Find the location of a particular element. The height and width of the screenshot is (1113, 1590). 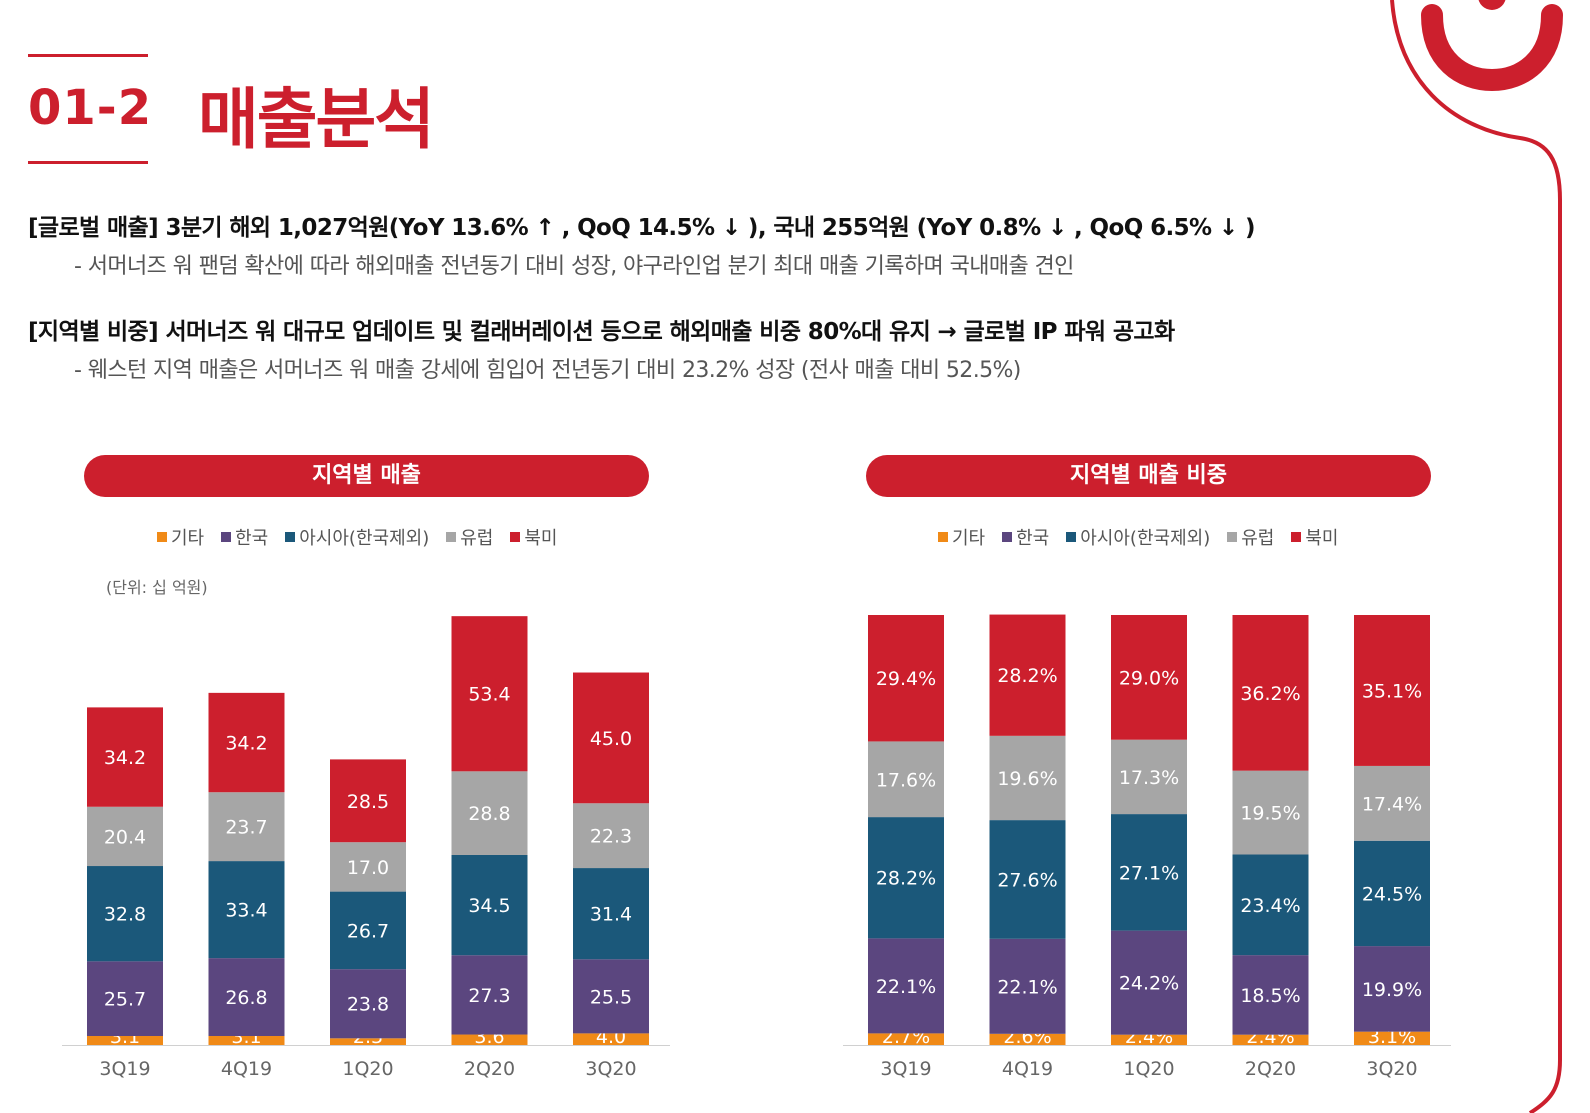

x-tick-label: 1Q20 is located at coordinates (367, 1069).